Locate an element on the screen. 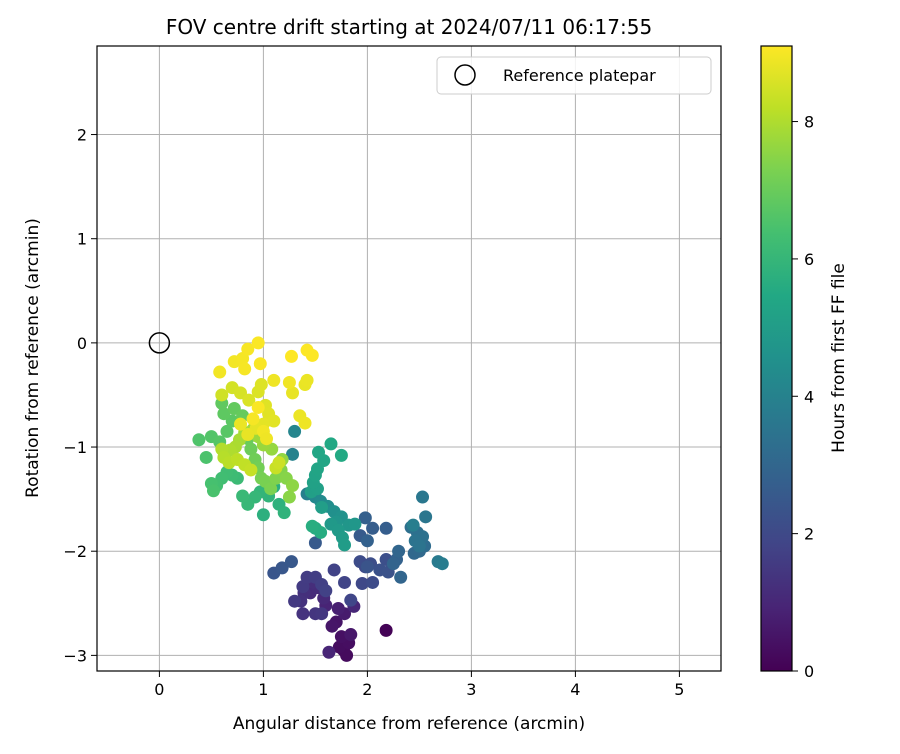 The height and width of the screenshot is (754, 900). y-tick-label: −3 is located at coordinates (75, 655).